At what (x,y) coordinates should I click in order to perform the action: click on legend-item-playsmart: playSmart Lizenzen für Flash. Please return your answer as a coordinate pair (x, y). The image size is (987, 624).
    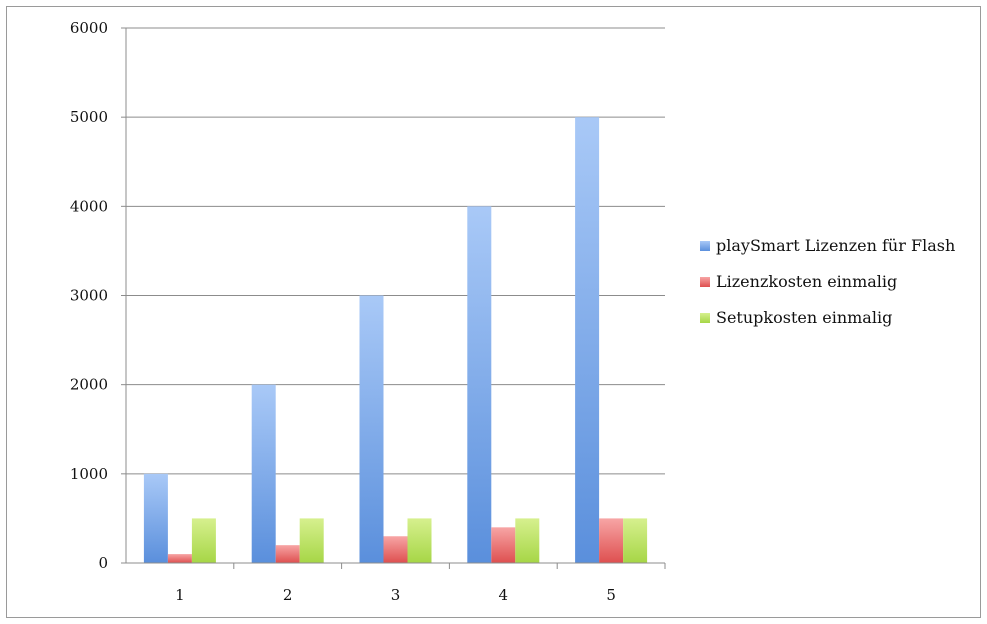
    Looking at the image, I should click on (840, 245).